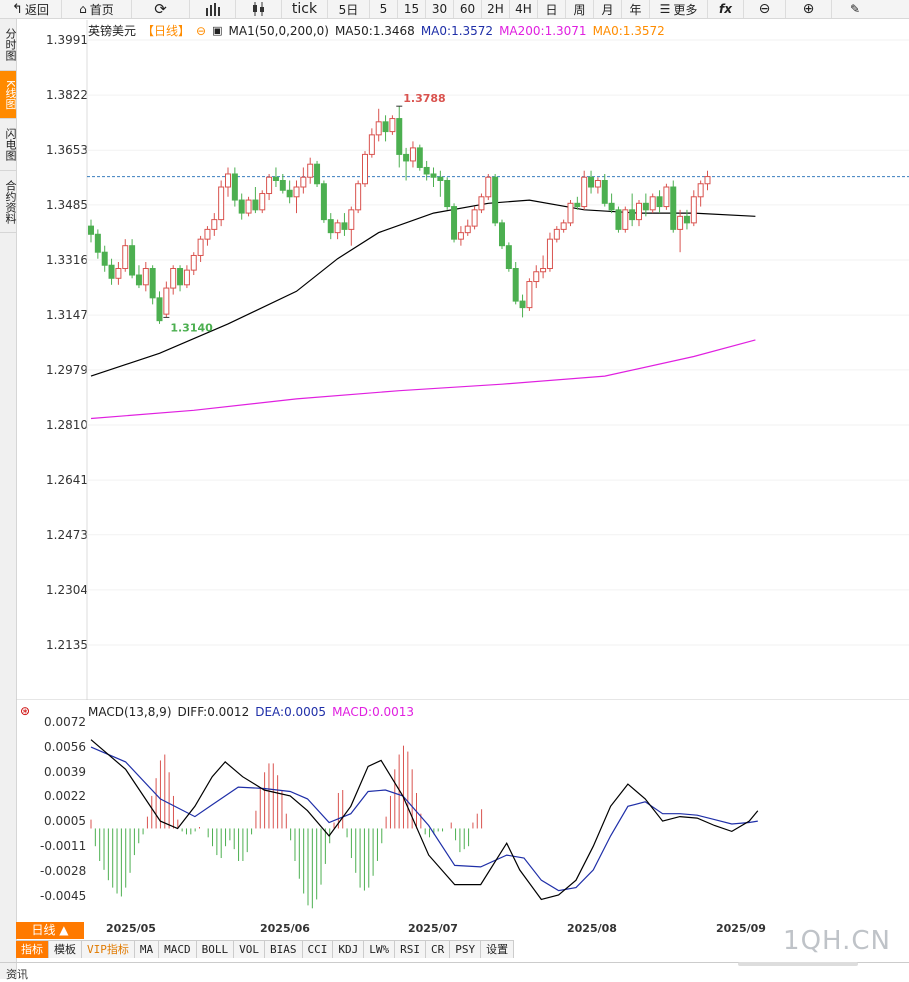 The height and width of the screenshot is (982, 909). I want to click on tab-vol: VOL, so click(249, 949).